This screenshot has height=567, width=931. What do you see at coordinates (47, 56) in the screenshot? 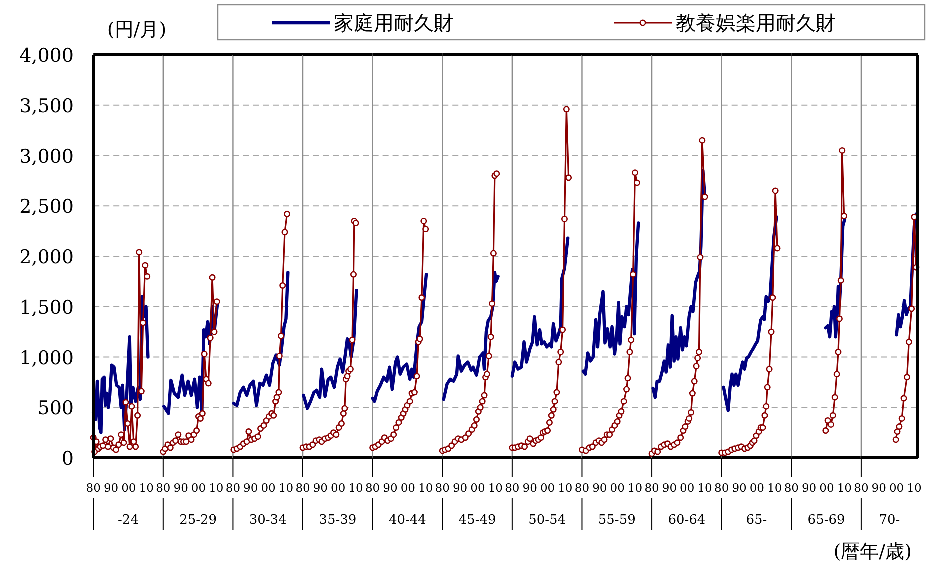
I see `y-tick-label: 4,000` at bounding box center [47, 56].